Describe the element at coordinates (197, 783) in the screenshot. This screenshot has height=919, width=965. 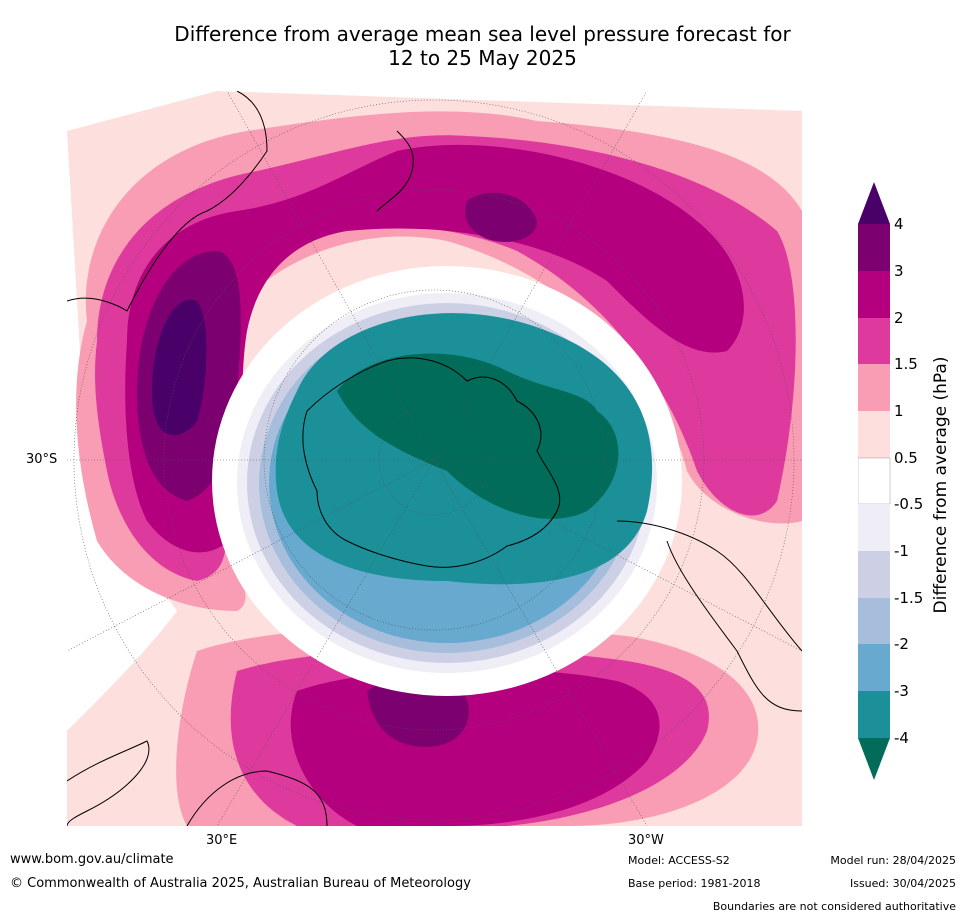
I see `africa-coastline` at that location.